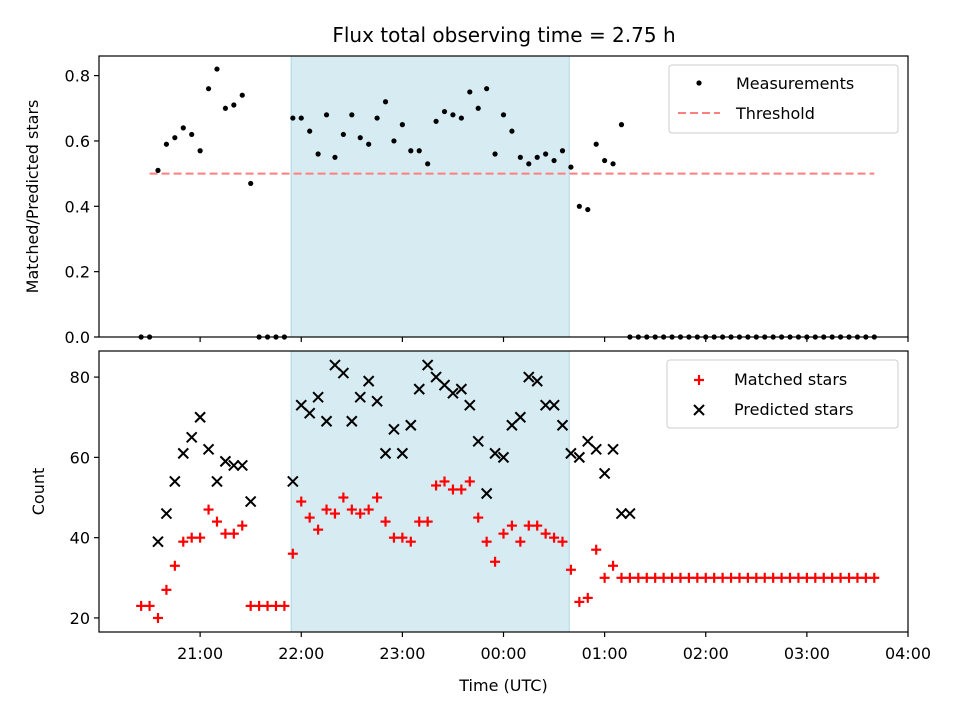 The width and height of the screenshot is (960, 720). I want to click on y-tick-label: 20, so click(80, 618).